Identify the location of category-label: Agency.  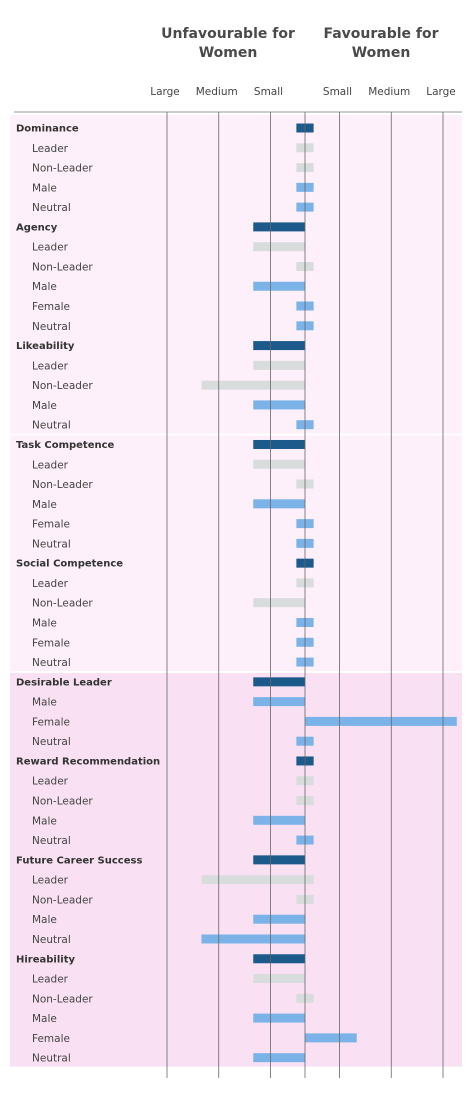
(37, 227).